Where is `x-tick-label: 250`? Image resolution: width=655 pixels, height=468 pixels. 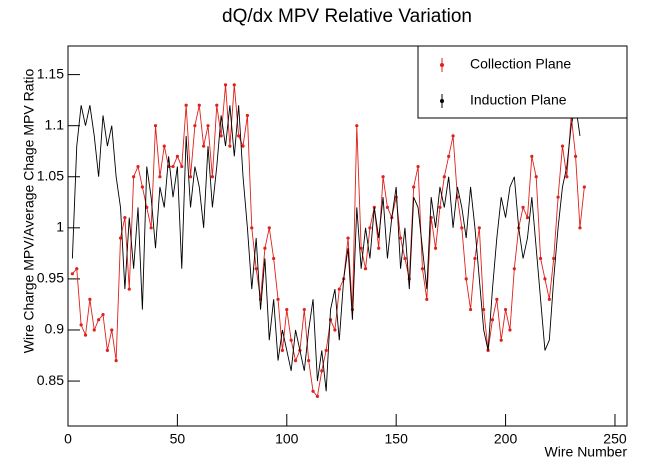
x-tick-label: 250 is located at coordinates (615, 439).